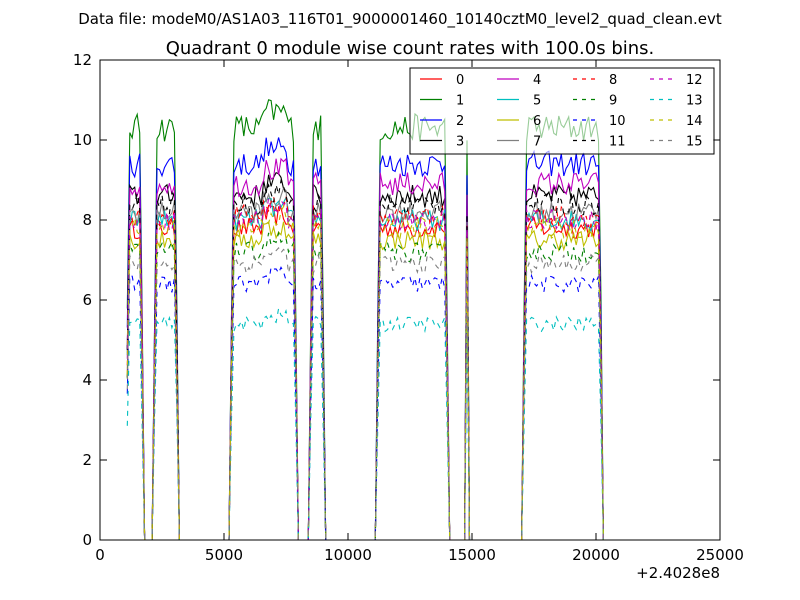 The height and width of the screenshot is (600, 800). What do you see at coordinates (87, 300) in the screenshot?
I see `y-tick-label: 6` at bounding box center [87, 300].